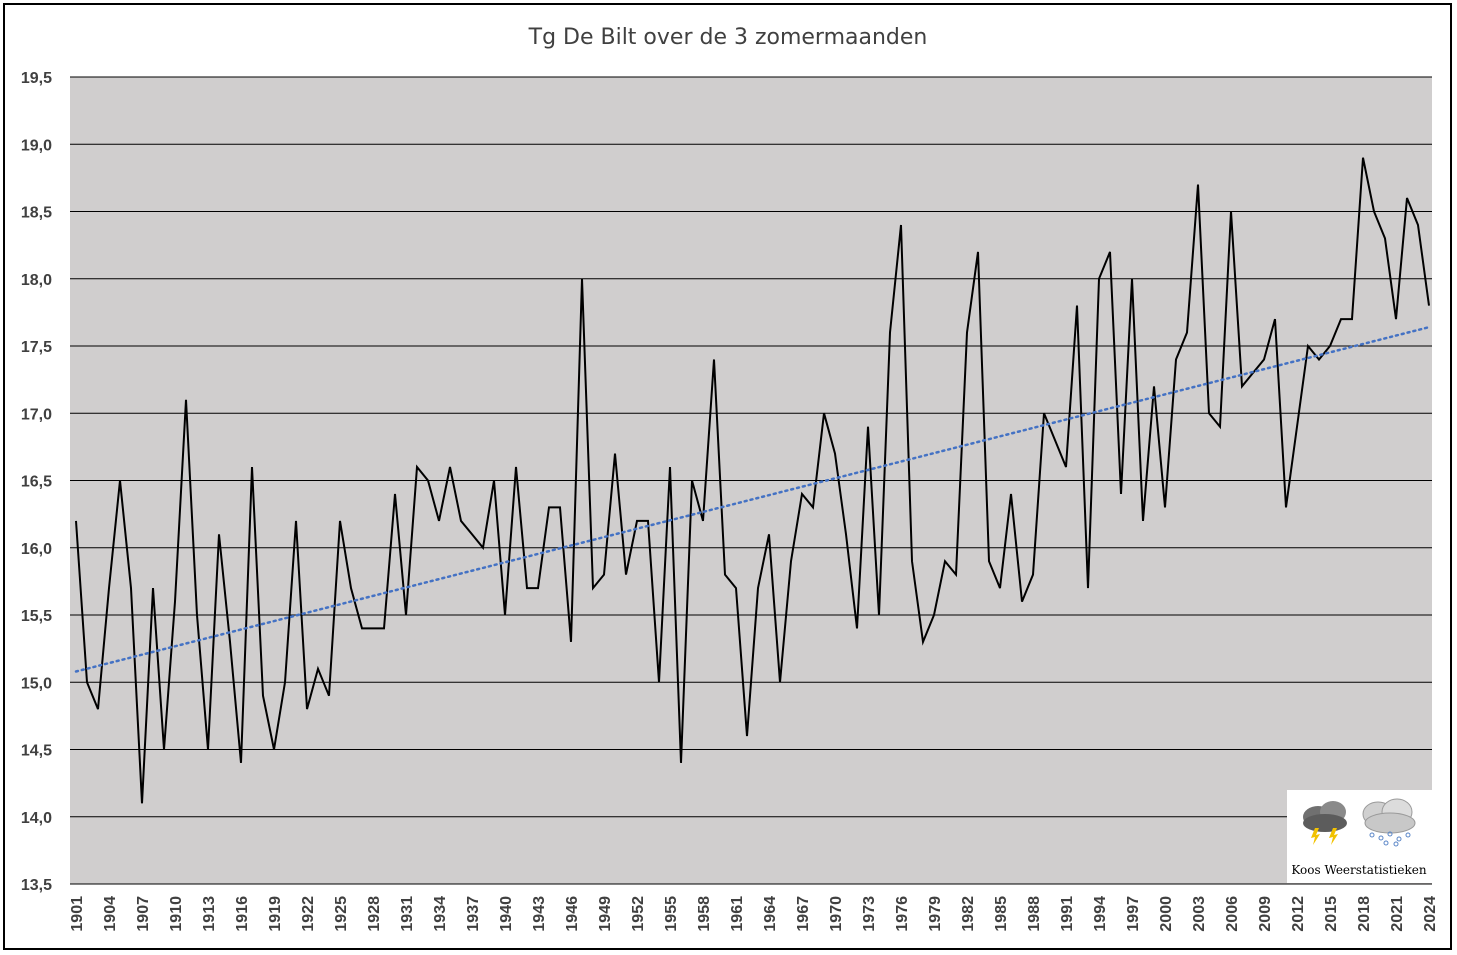  I want to click on y-tick-label: 15,5, so click(36, 616).